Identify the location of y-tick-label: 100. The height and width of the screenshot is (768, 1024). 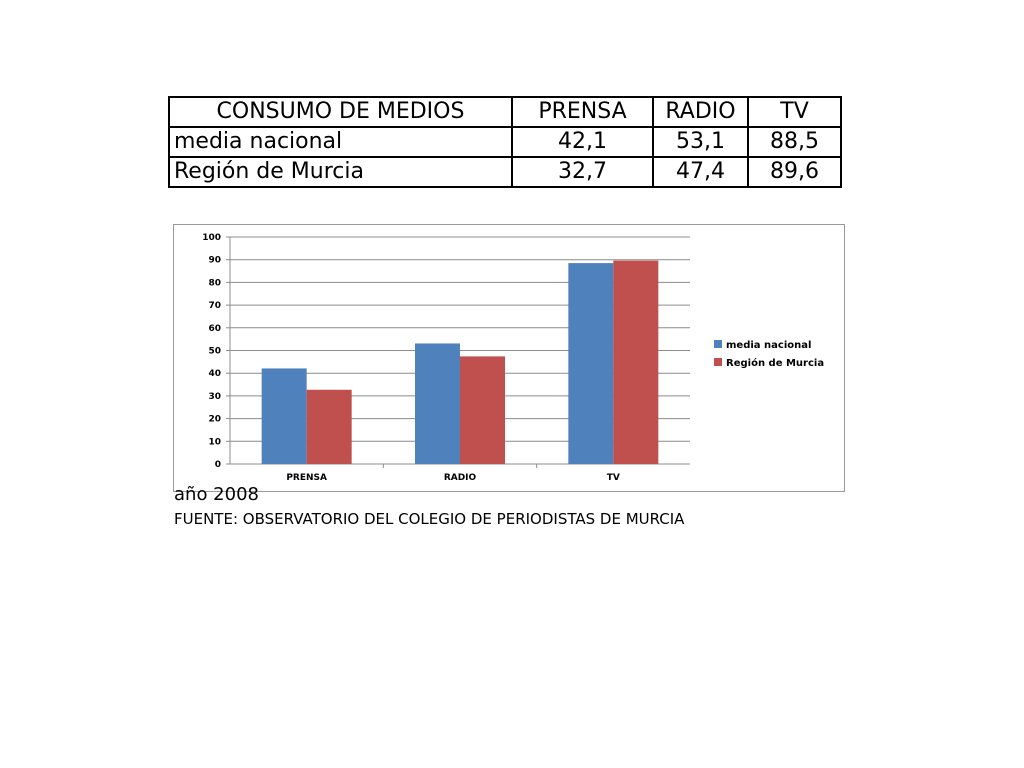
(211, 238).